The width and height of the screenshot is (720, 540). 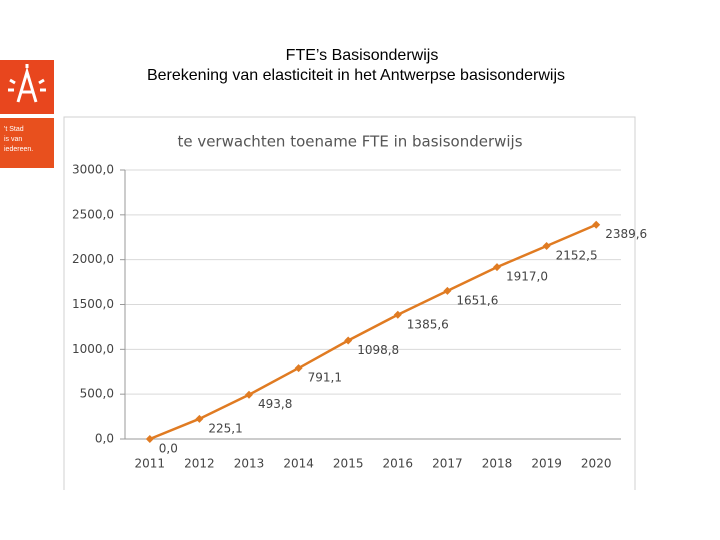 I want to click on x-tick-label: 2013, so click(x=249, y=464).